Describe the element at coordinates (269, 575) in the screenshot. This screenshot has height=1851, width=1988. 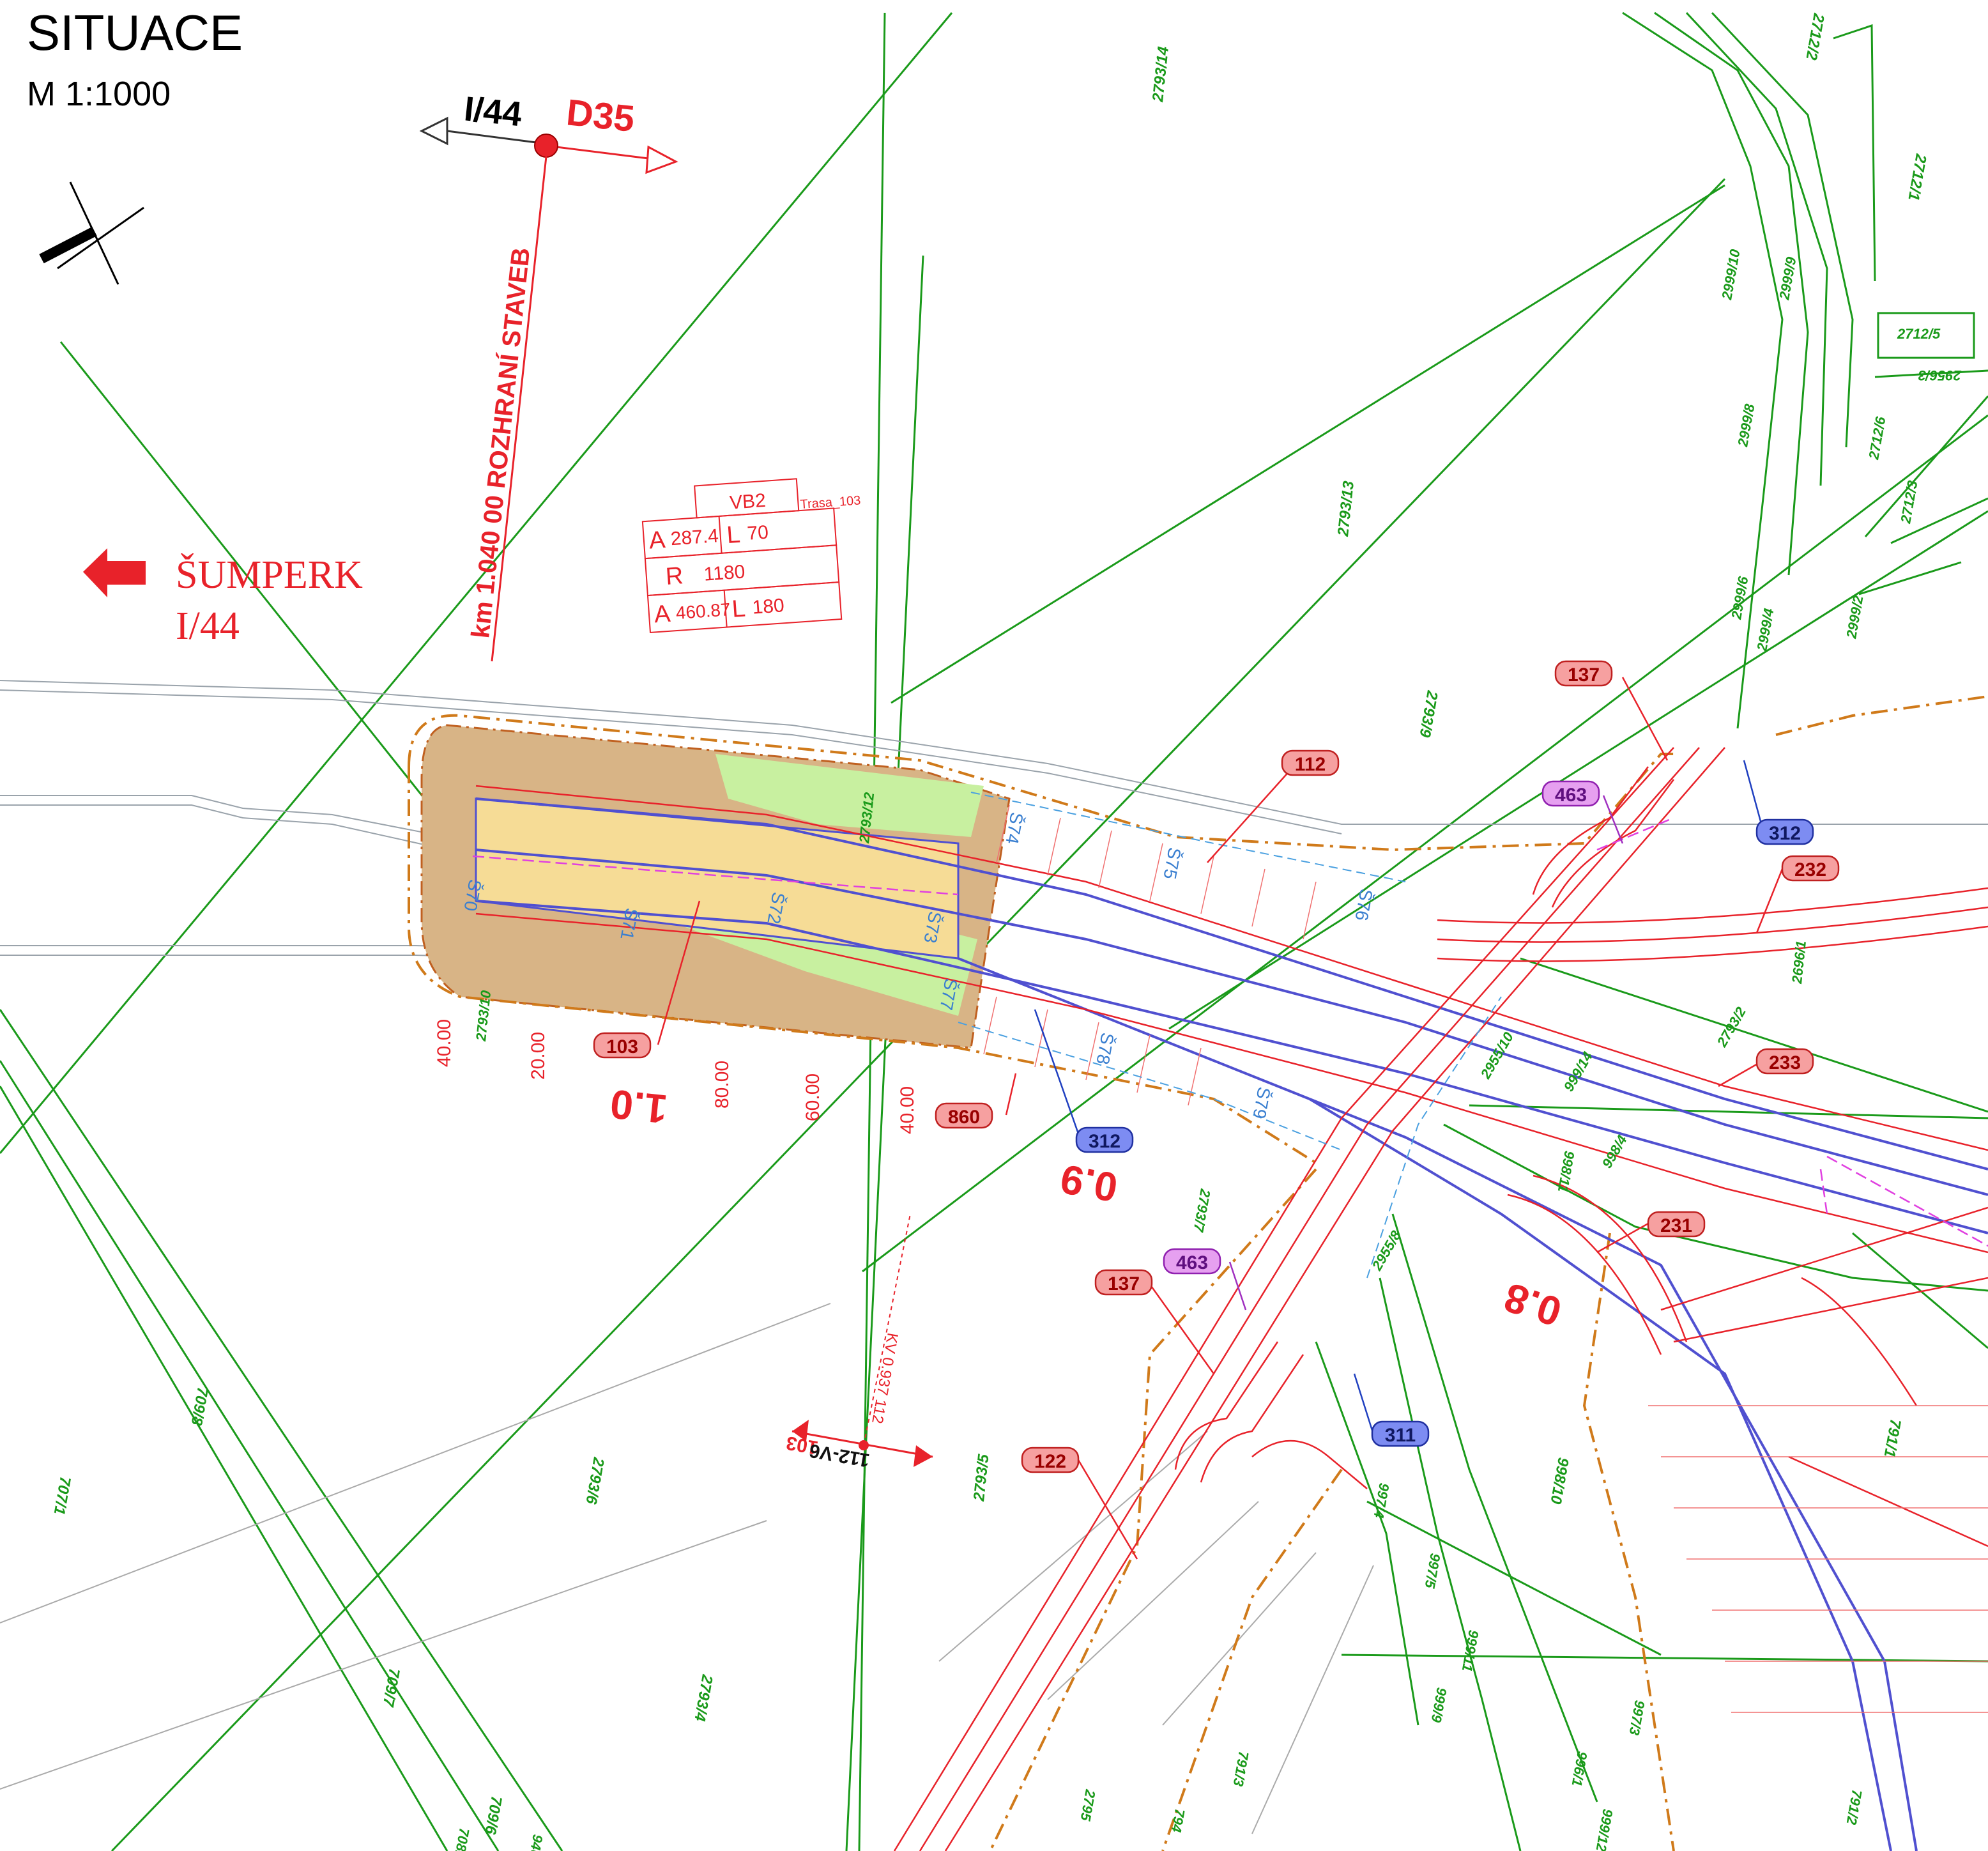
I see `destination-city: ŠUMPERK` at that location.